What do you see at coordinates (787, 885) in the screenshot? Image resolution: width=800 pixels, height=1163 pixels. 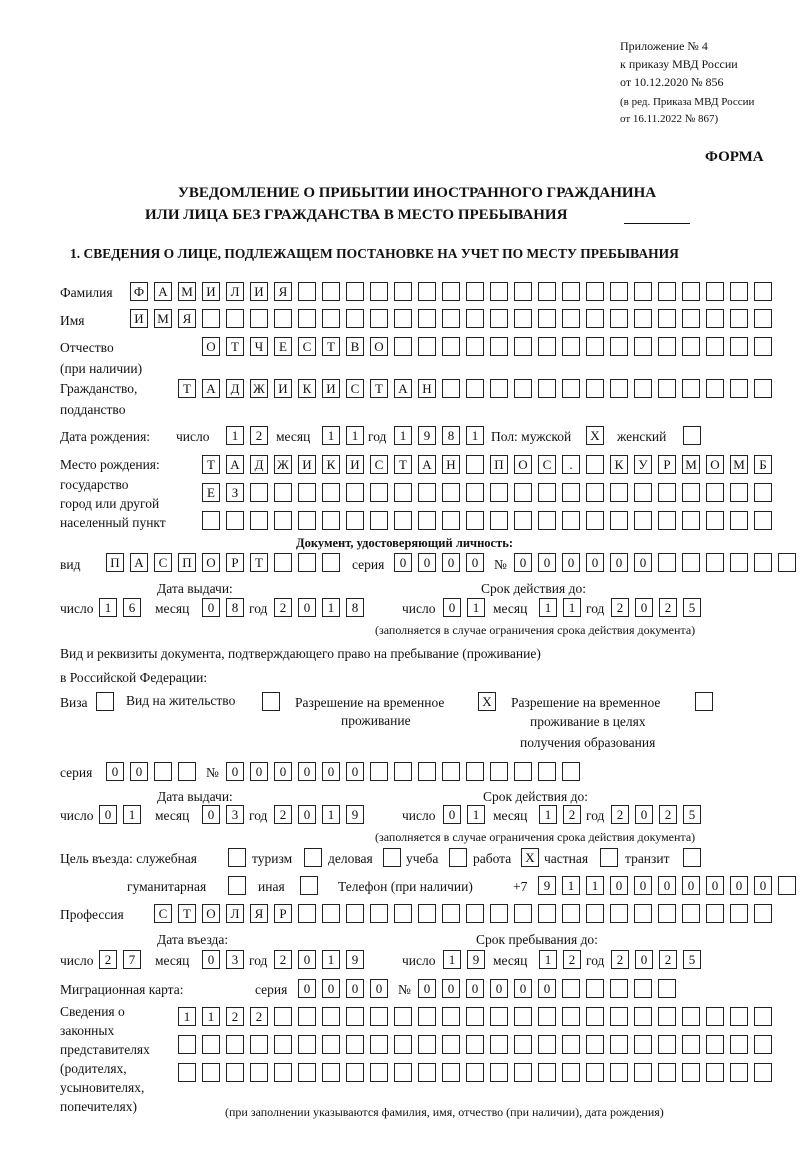 I see `phone-cell` at bounding box center [787, 885].